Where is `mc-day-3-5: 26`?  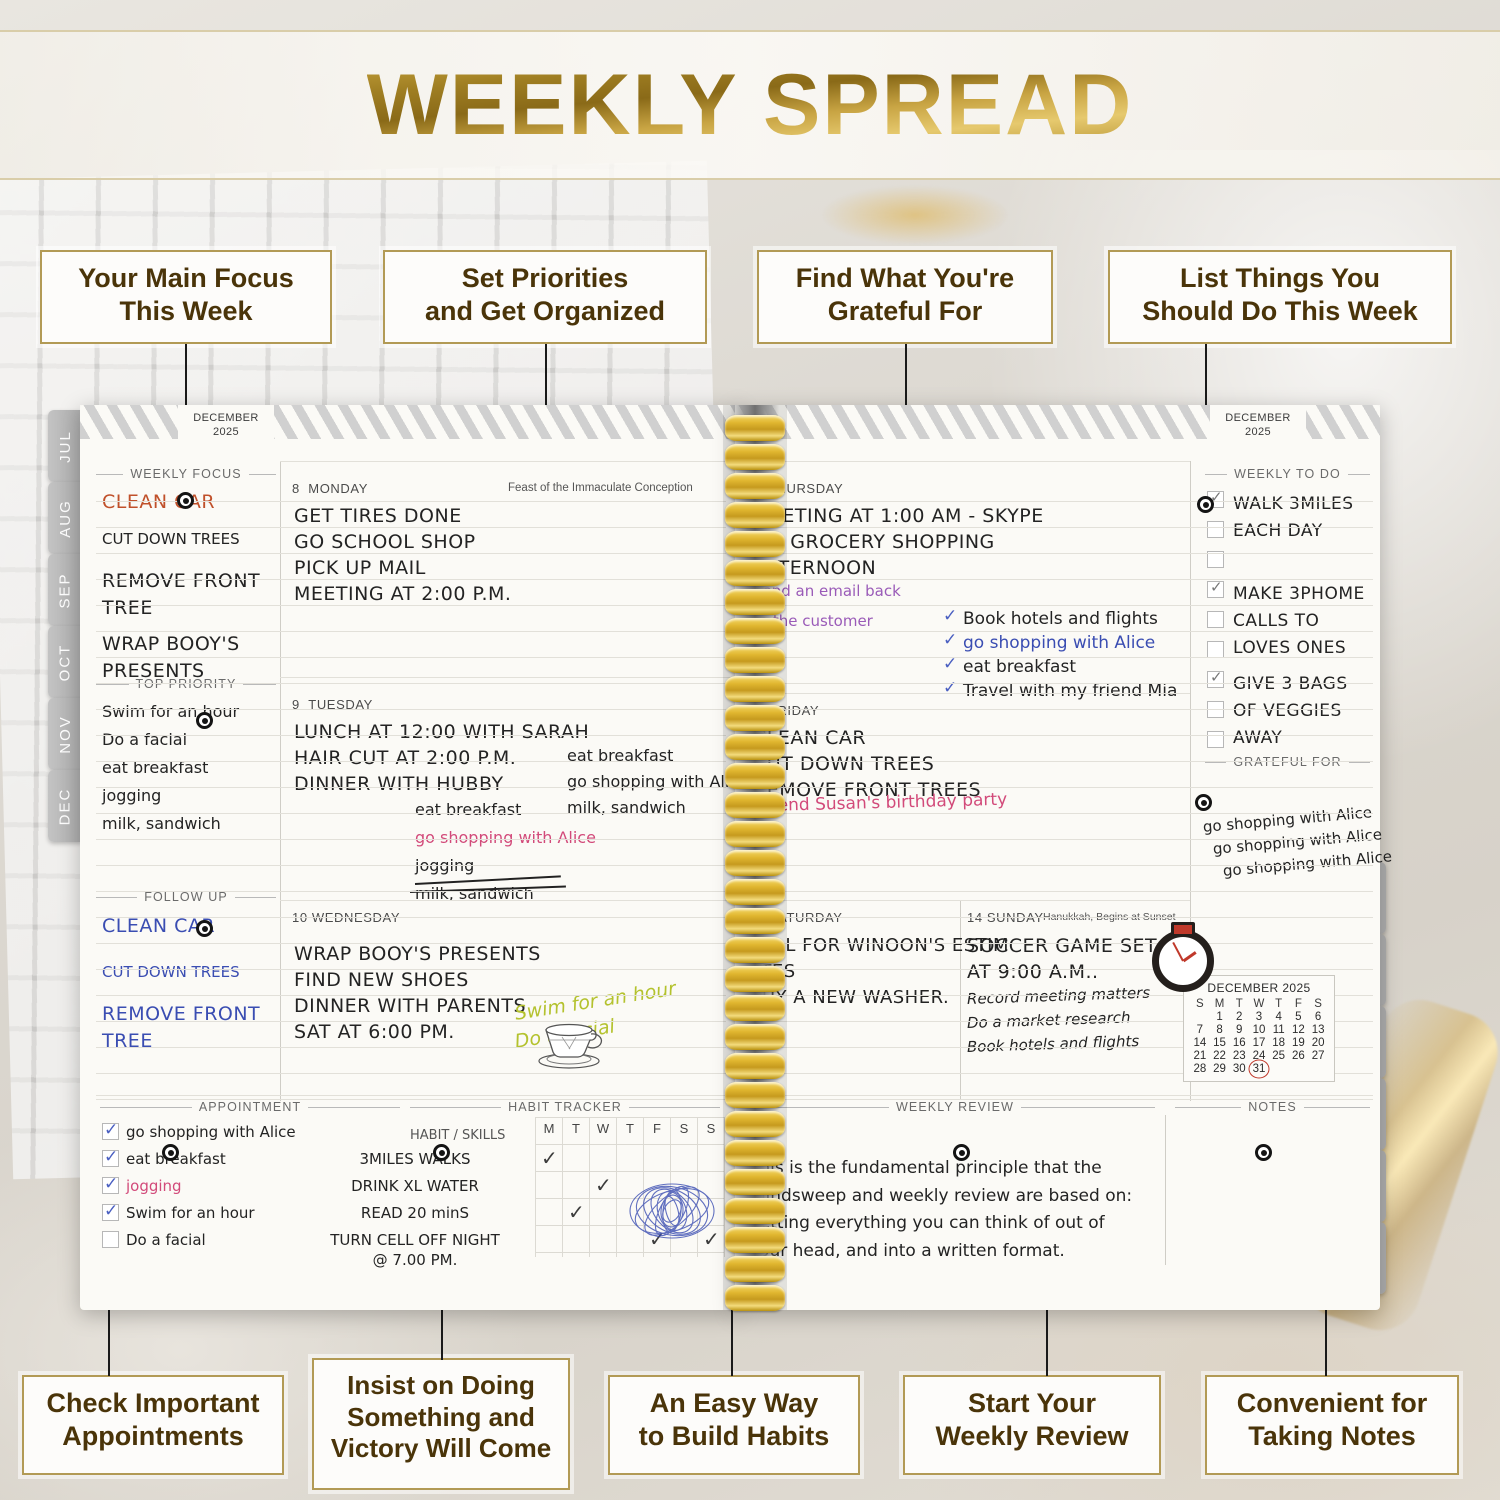
mc-day-3-5: 26 is located at coordinates (1298, 1055).